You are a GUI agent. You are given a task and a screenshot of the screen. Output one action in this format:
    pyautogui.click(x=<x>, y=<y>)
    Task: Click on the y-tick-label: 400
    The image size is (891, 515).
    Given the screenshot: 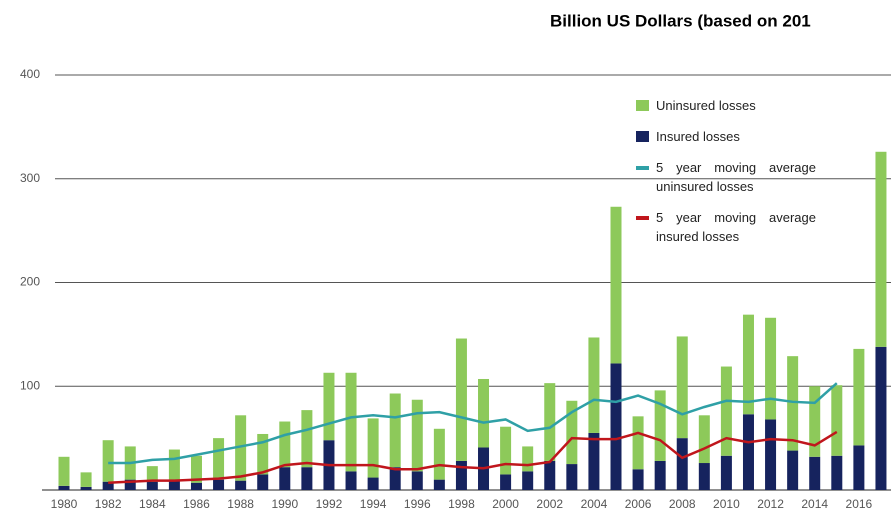 What is the action you would take?
    pyautogui.click(x=30, y=74)
    